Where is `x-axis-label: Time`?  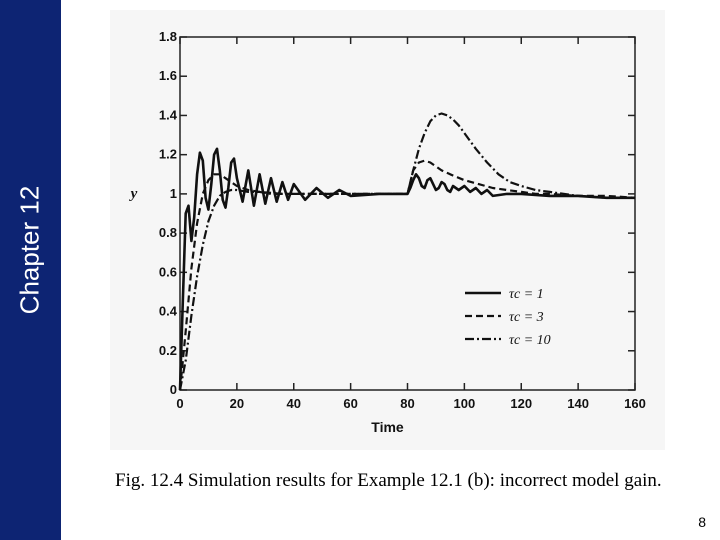 x-axis-label: Time is located at coordinates (387, 427).